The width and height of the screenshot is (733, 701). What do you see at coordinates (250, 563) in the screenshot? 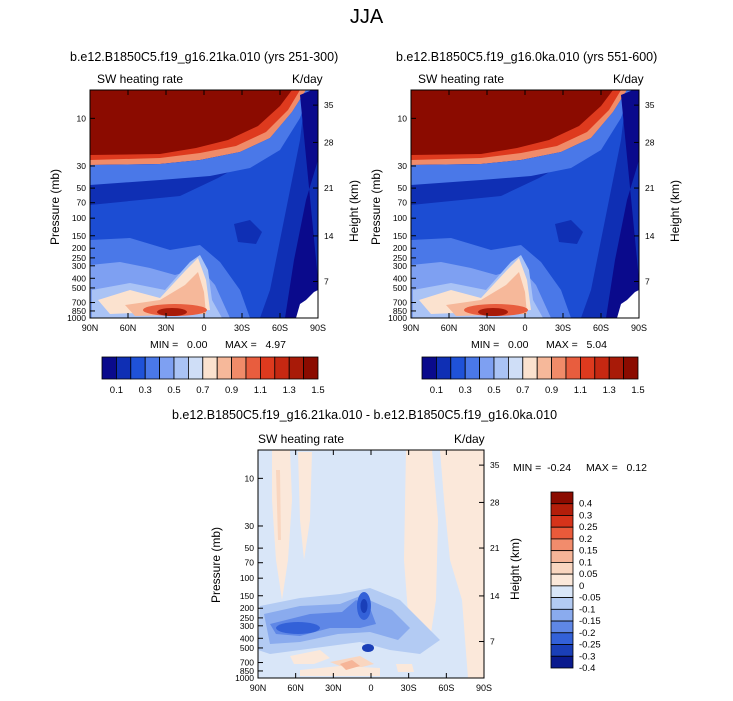
I see `diff-ptick-label: 70` at bounding box center [250, 563].